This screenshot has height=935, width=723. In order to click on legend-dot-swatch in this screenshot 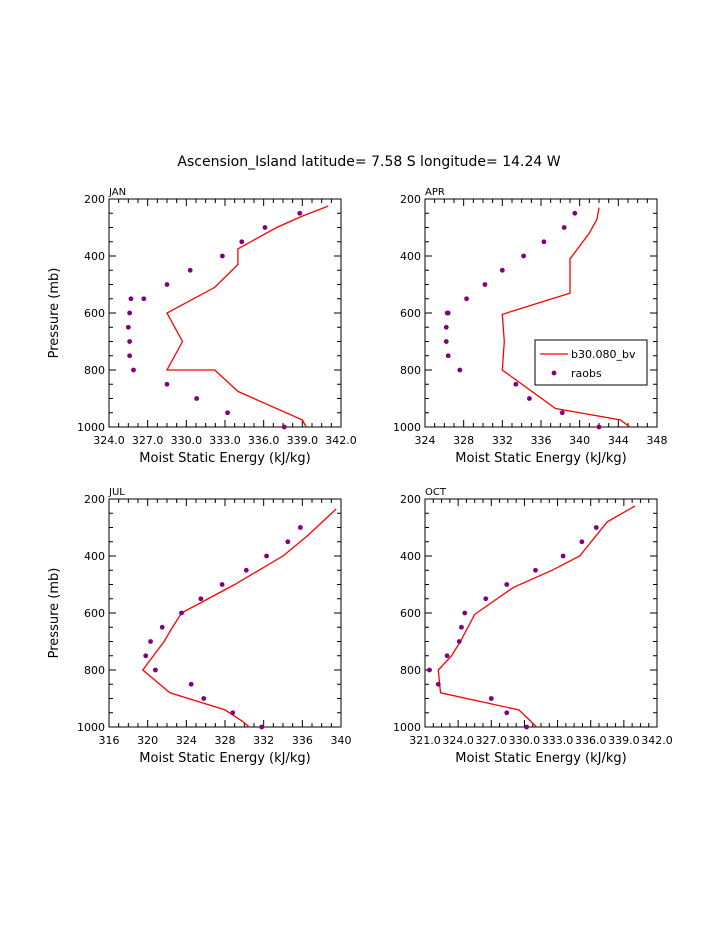, I will do `click(554, 373)`.